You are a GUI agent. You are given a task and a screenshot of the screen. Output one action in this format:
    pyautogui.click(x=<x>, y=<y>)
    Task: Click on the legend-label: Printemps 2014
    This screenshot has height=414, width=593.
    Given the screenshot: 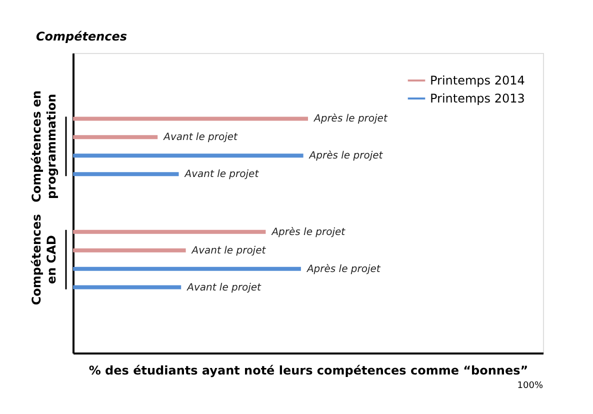 What is the action you would take?
    pyautogui.click(x=477, y=81)
    